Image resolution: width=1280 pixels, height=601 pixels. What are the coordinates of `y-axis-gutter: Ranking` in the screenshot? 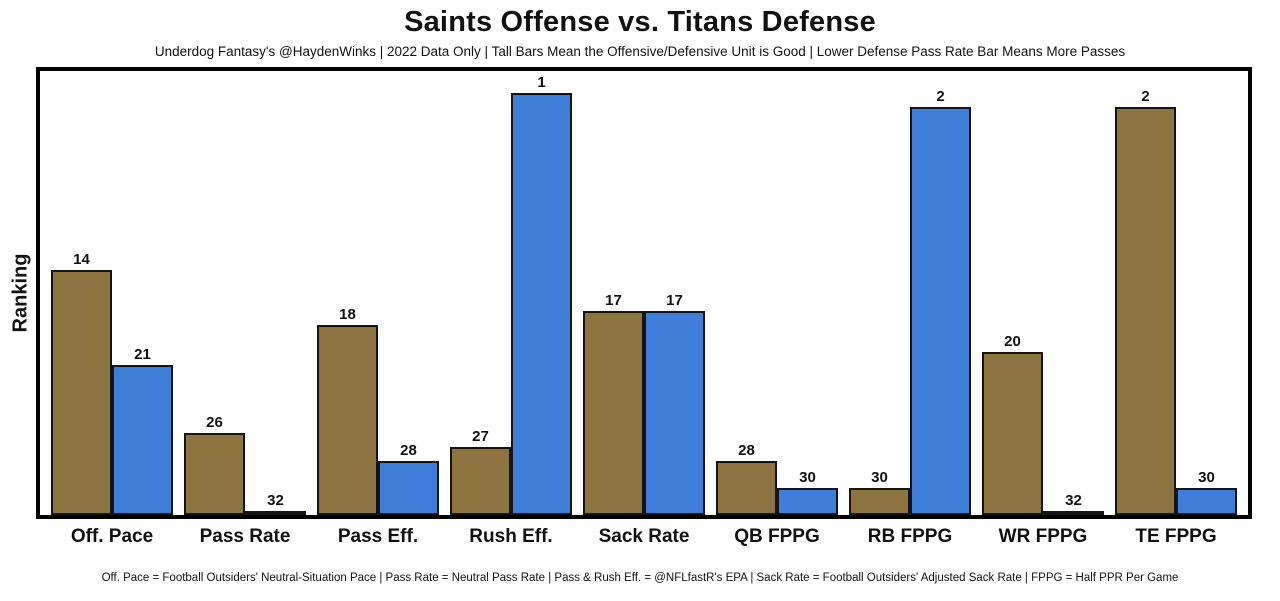 It's located at (21, 293).